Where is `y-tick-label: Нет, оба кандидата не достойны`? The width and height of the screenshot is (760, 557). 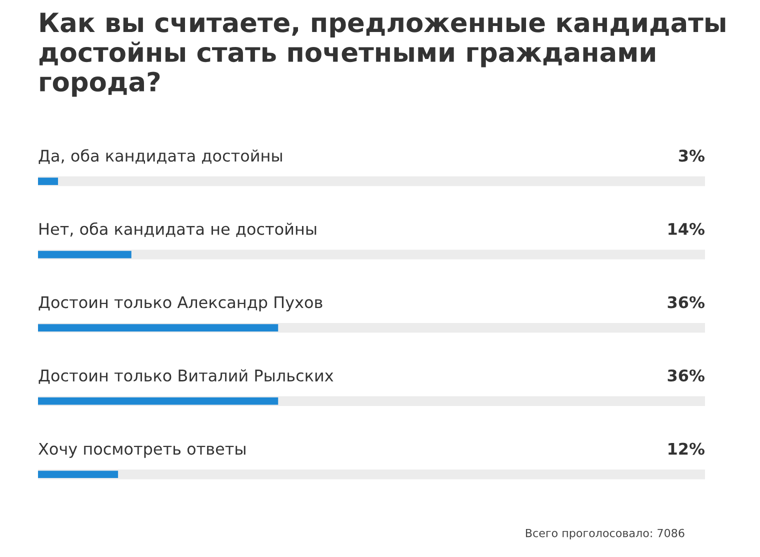 y-tick-label: Нет, оба кандидата не достойны is located at coordinates (178, 229).